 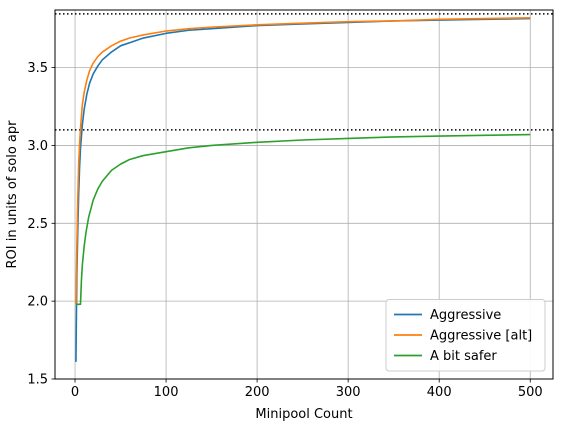 I want to click on legend-box, so click(x=465, y=335).